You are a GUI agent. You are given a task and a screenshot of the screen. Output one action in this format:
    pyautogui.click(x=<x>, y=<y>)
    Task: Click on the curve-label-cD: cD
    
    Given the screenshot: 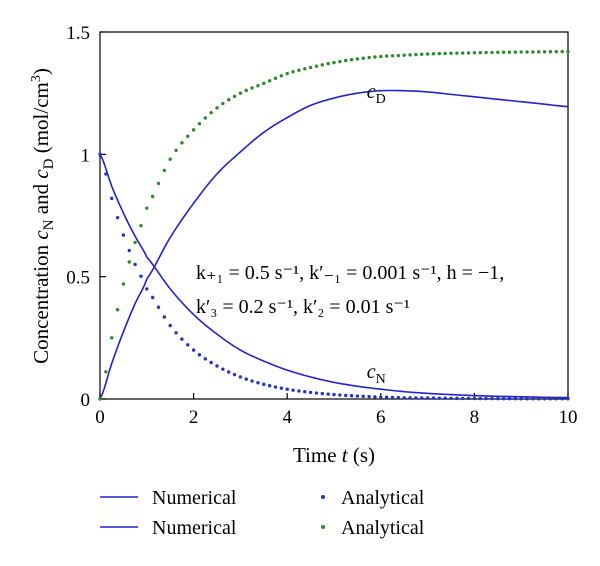 What is the action you would take?
    pyautogui.click(x=376, y=94)
    